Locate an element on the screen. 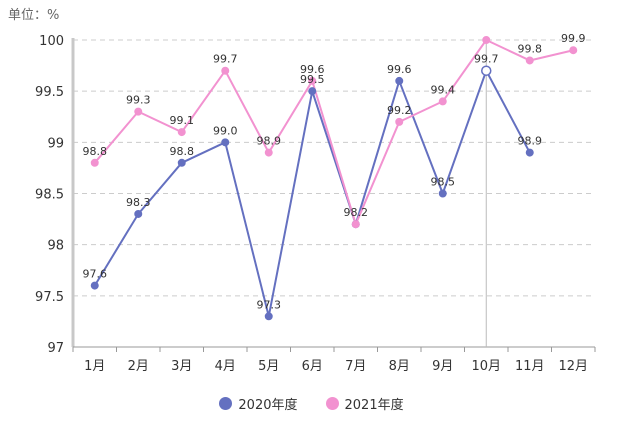  x-tick-label: 4月 is located at coordinates (225, 366).